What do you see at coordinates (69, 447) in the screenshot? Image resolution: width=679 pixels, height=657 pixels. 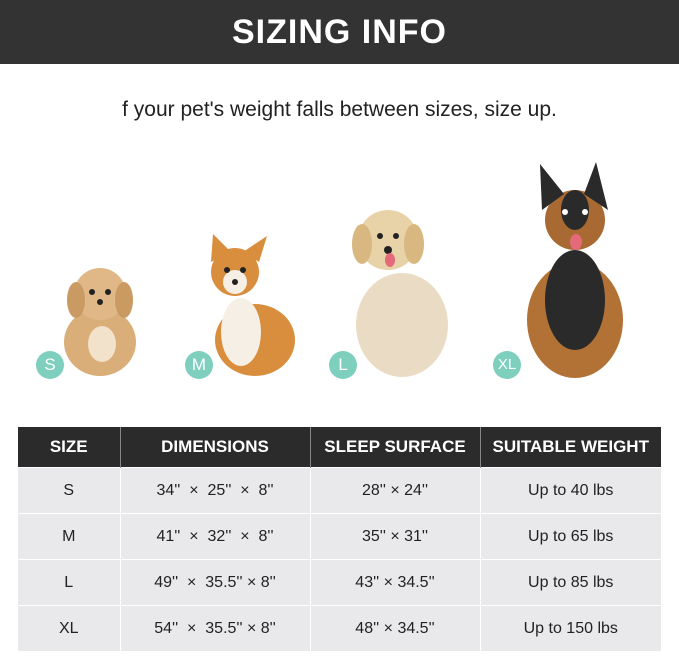 I see `header-size: SIZE` at bounding box center [69, 447].